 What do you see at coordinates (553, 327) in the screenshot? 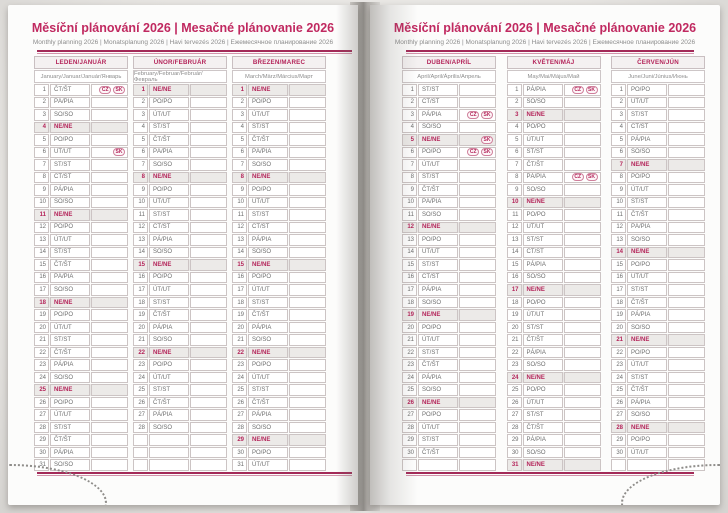
I see `day-row: 20 ST/ST` at bounding box center [553, 327].